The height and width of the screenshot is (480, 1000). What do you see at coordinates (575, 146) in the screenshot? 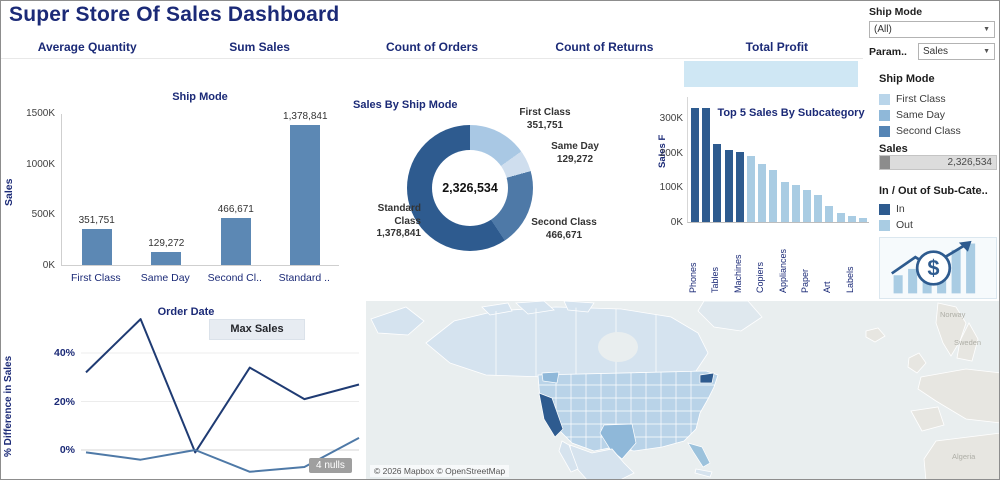
I see `slice-name: Same Day` at bounding box center [575, 146].